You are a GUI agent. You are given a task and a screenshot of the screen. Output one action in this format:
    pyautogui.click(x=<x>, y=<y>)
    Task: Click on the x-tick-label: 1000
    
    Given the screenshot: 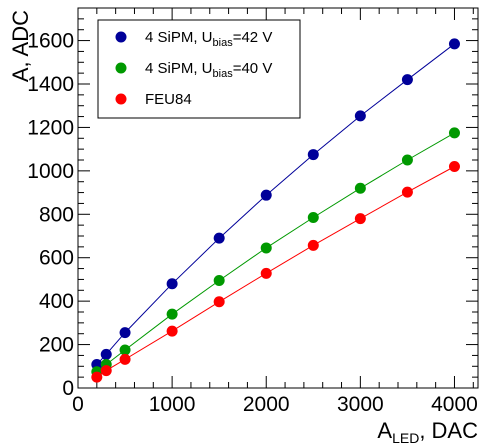 What is the action you would take?
    pyautogui.click(x=172, y=404)
    